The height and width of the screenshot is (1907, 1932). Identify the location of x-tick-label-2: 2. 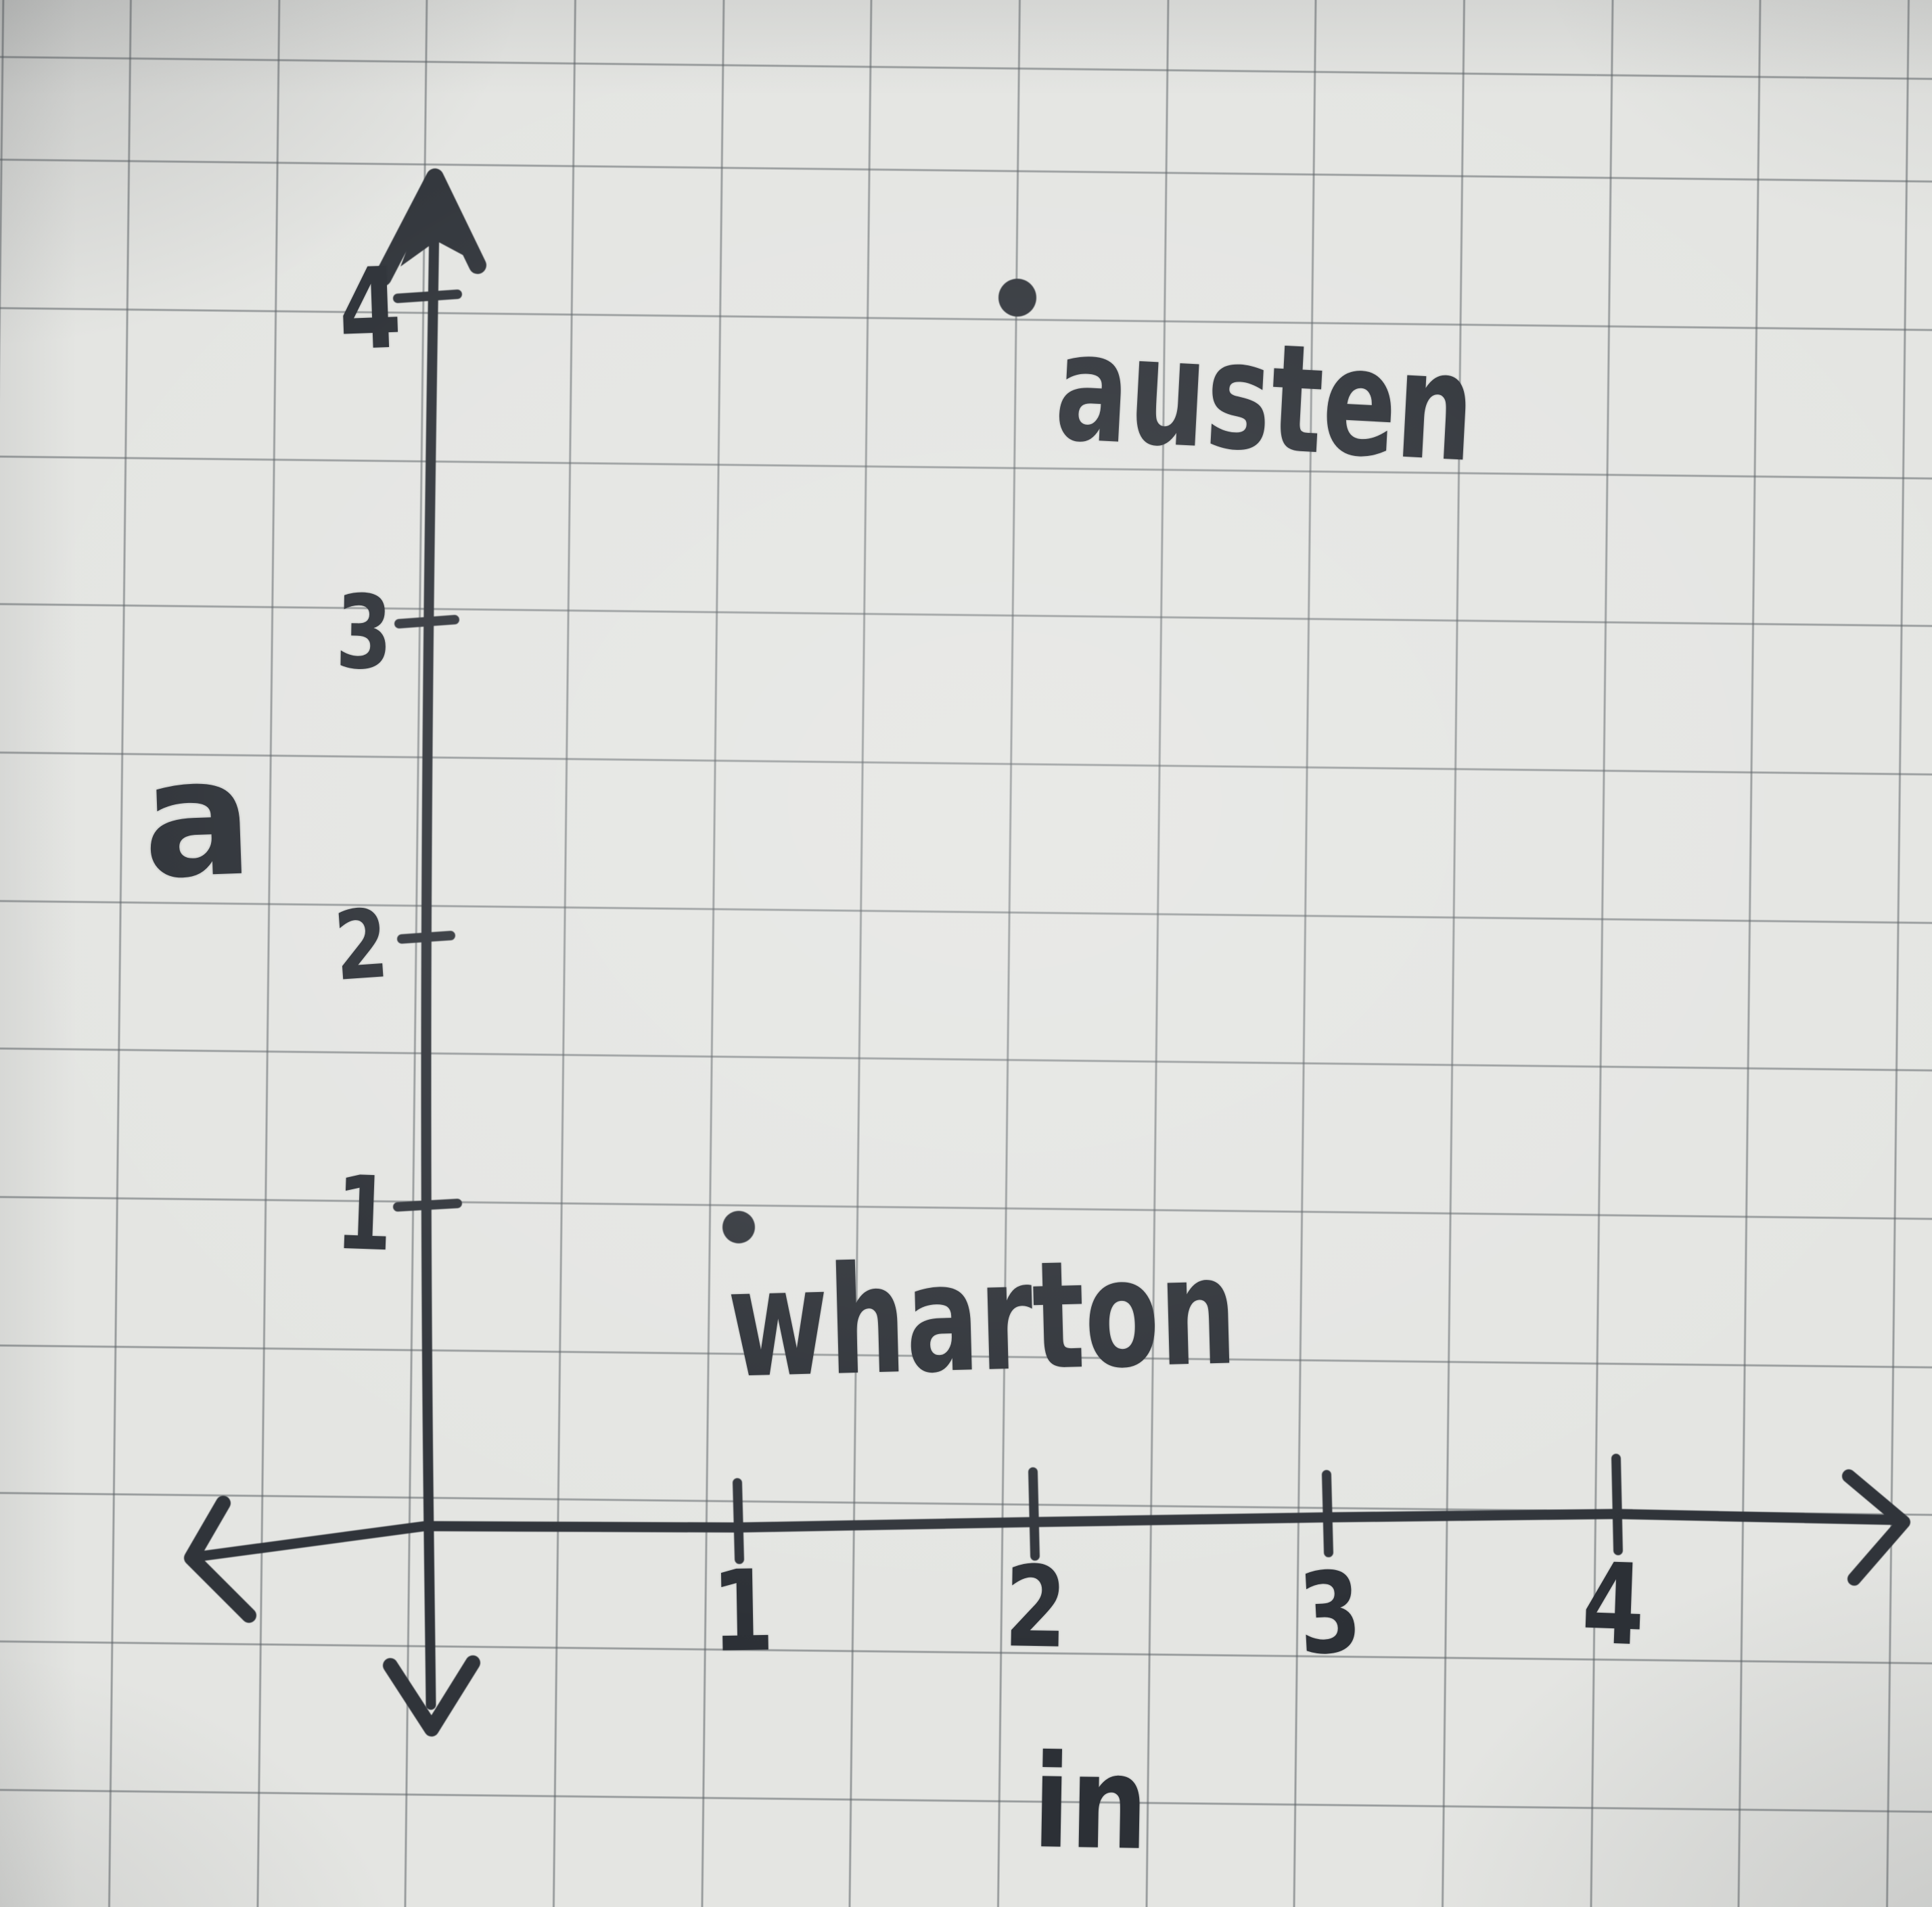
(1035, 1608).